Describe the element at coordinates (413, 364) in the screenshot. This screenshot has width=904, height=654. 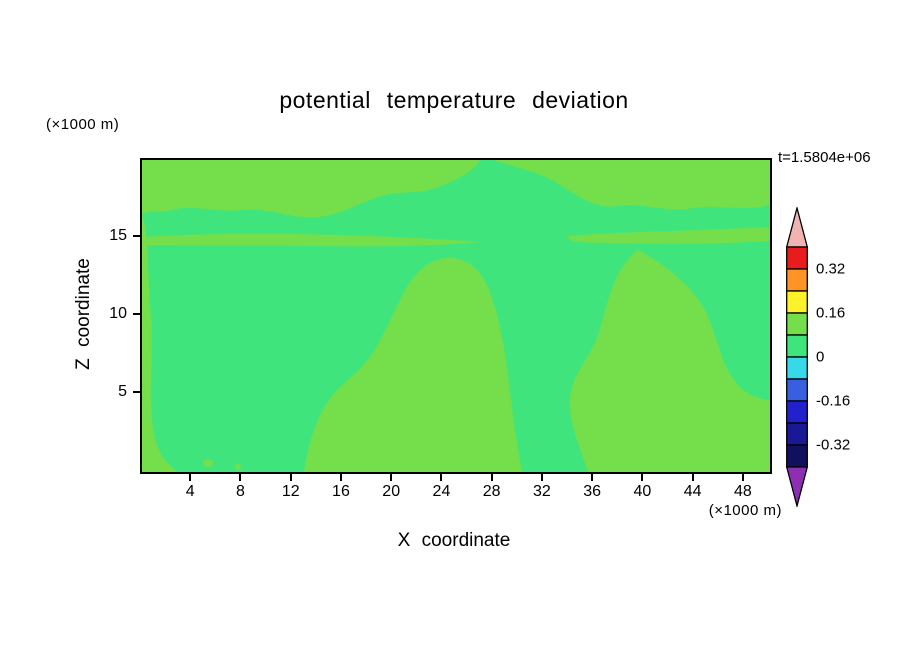
I see `contour-region-center-plume` at that location.